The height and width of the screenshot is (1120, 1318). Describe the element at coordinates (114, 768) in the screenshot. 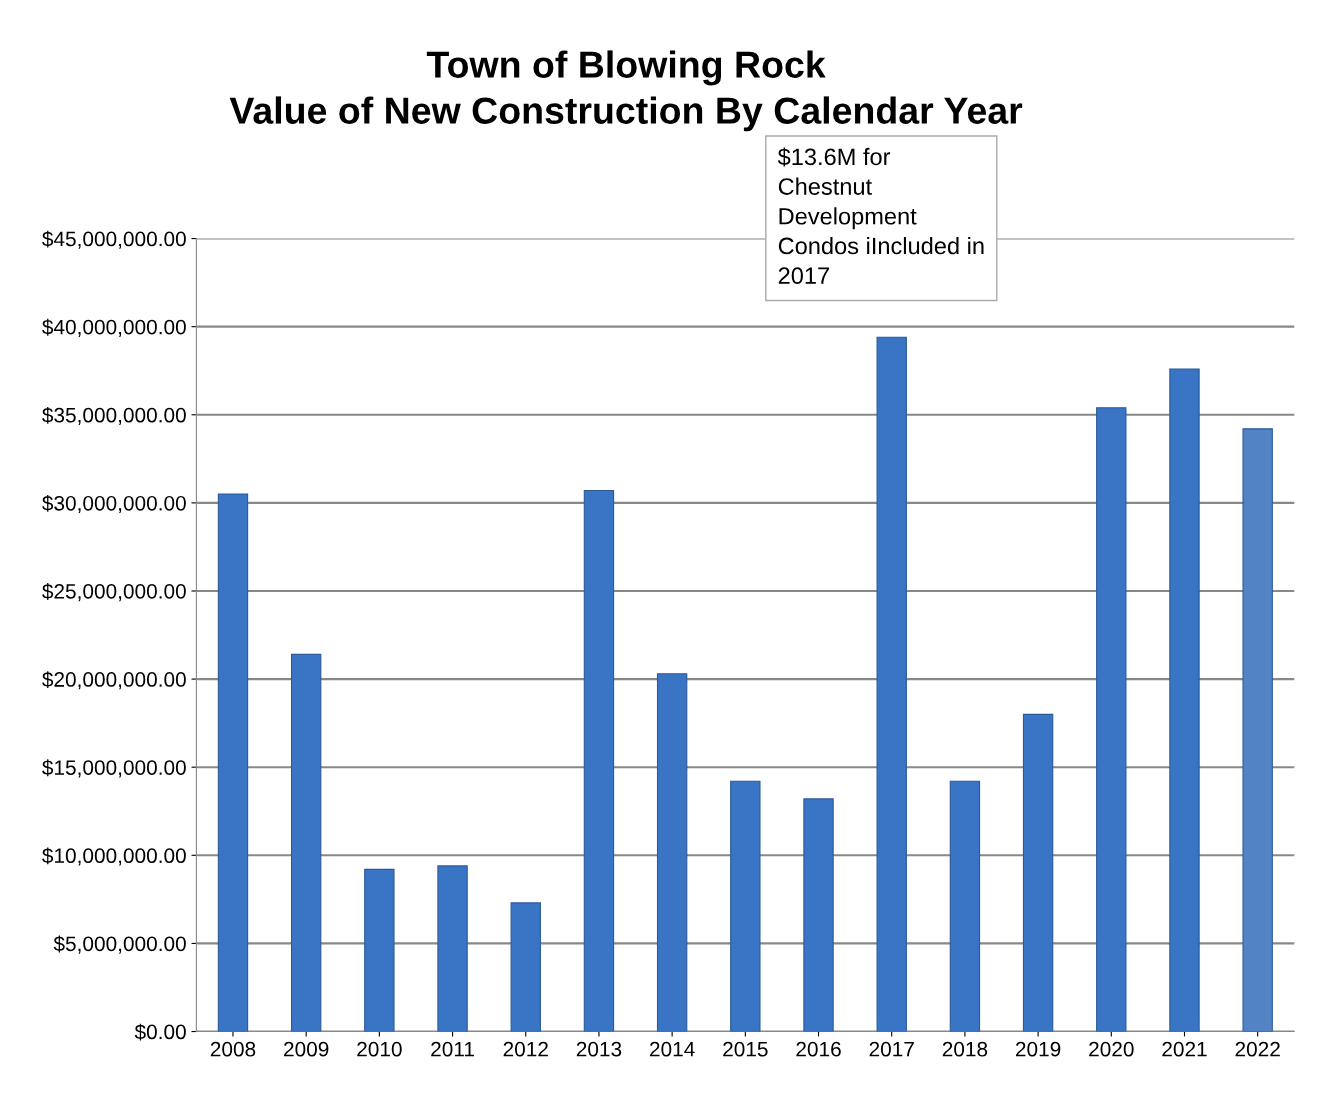

I see `y-tick-label: $15,000,000.00` at that location.